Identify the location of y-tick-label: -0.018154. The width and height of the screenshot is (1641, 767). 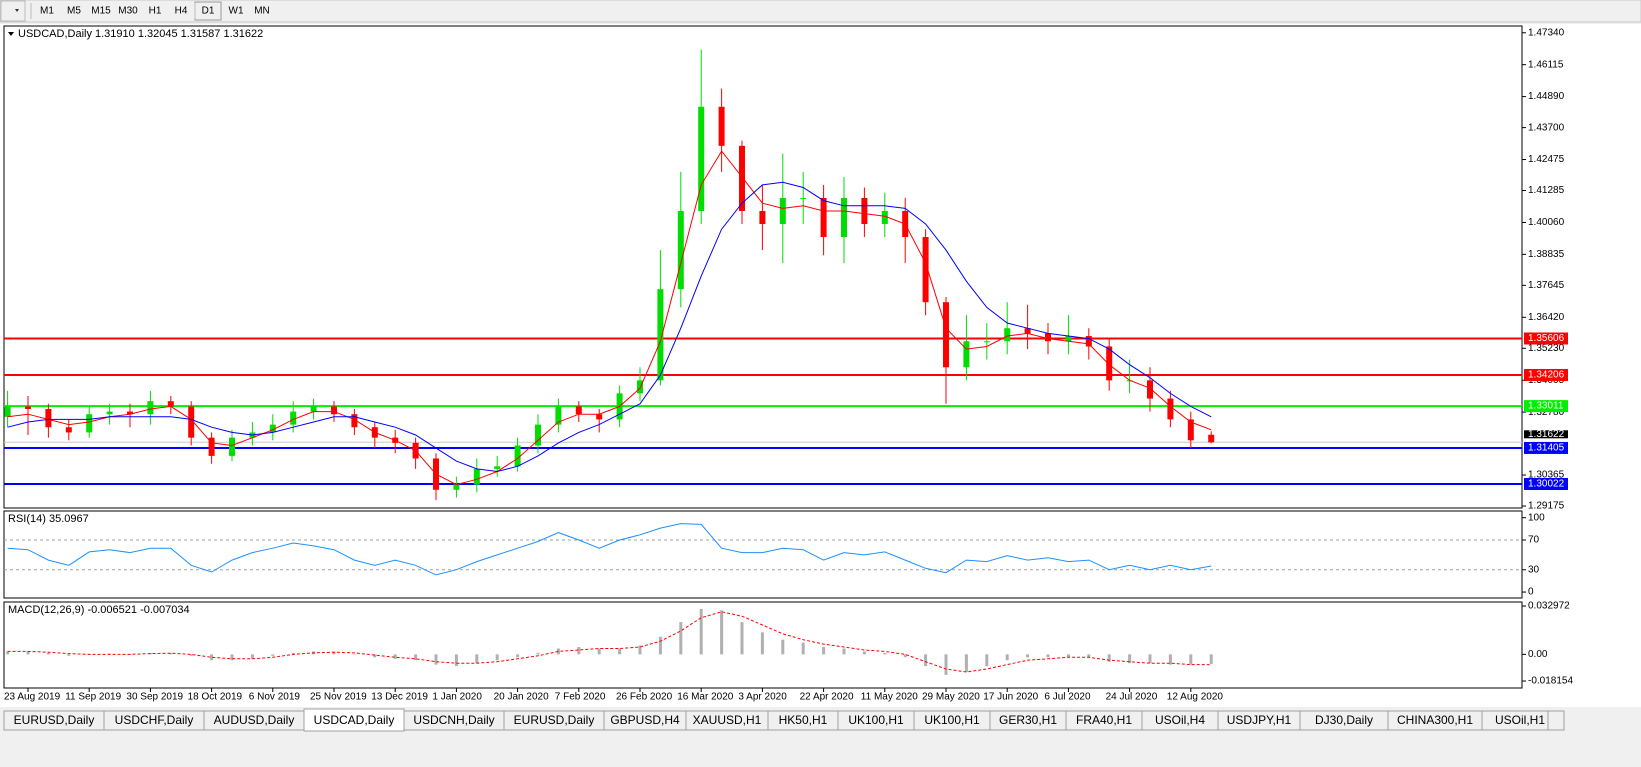
(1550, 681).